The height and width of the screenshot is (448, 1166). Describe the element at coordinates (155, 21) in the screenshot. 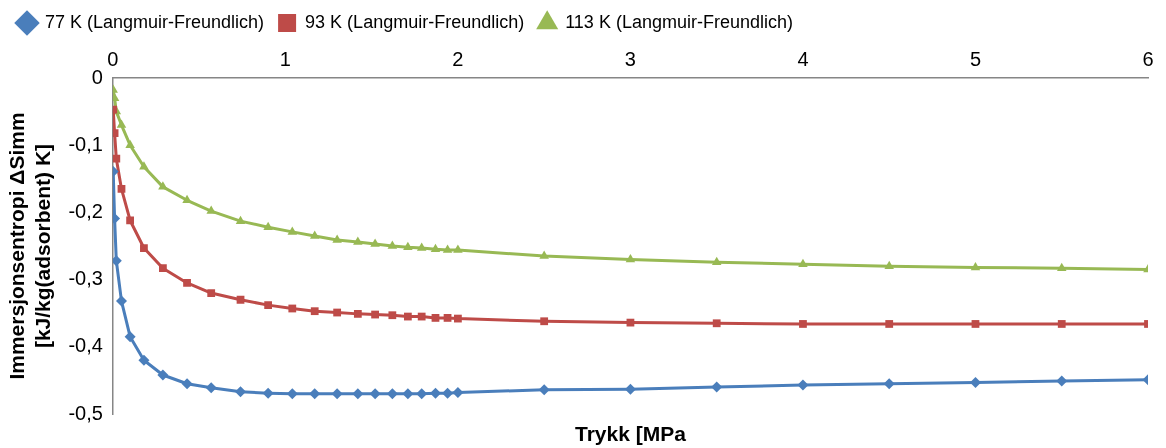

I see `legend-label: 77 K (Langmuir-Freundlich)` at that location.